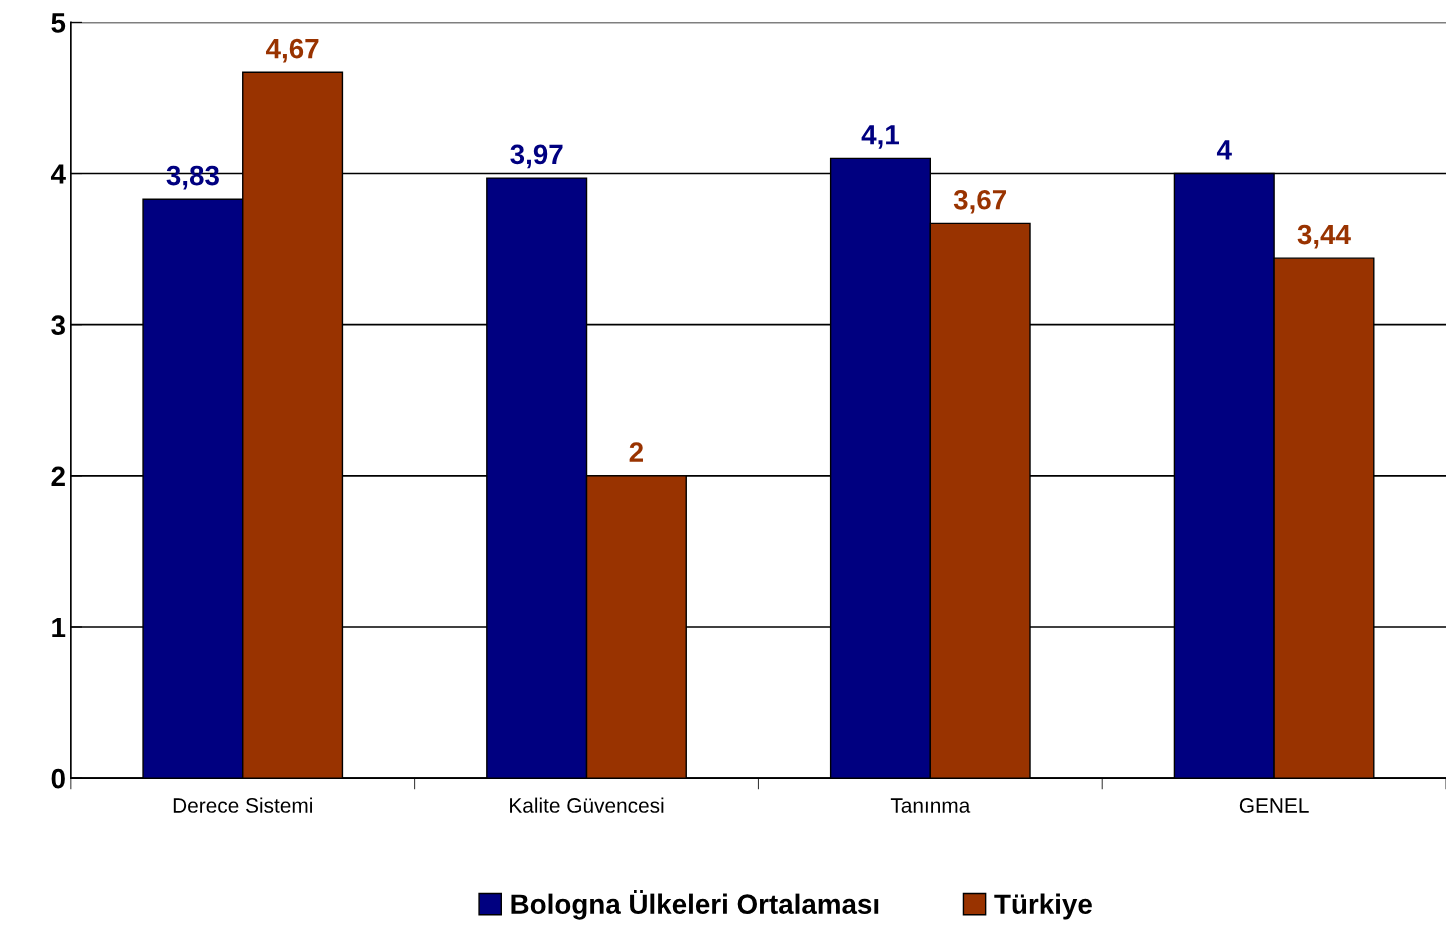 This screenshot has width=1446, height=933. I want to click on y-tick-label: 1, so click(59, 627).